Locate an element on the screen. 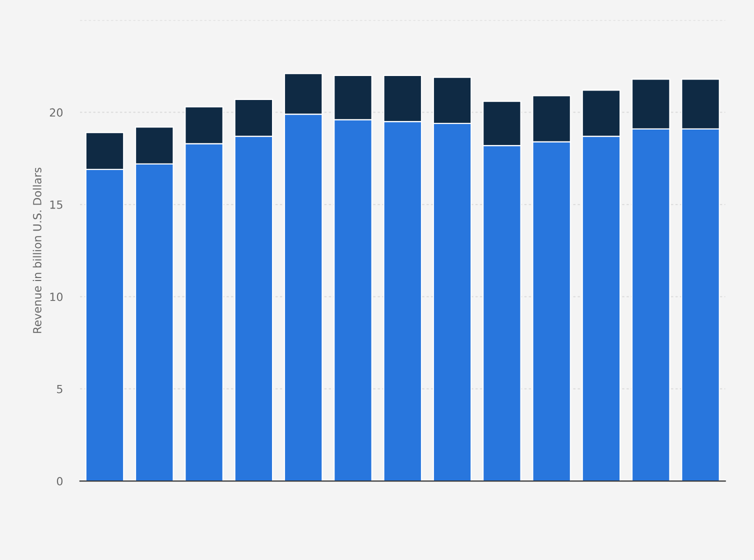  y-tick-label: 0 is located at coordinates (59, 481).